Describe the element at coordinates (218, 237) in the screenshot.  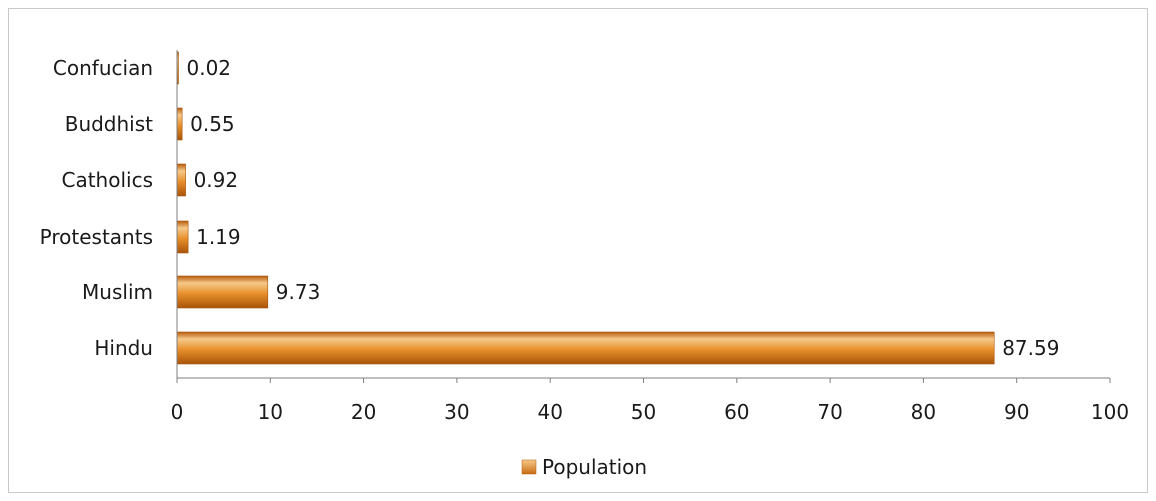
I see `data-label: 1.19` at that location.